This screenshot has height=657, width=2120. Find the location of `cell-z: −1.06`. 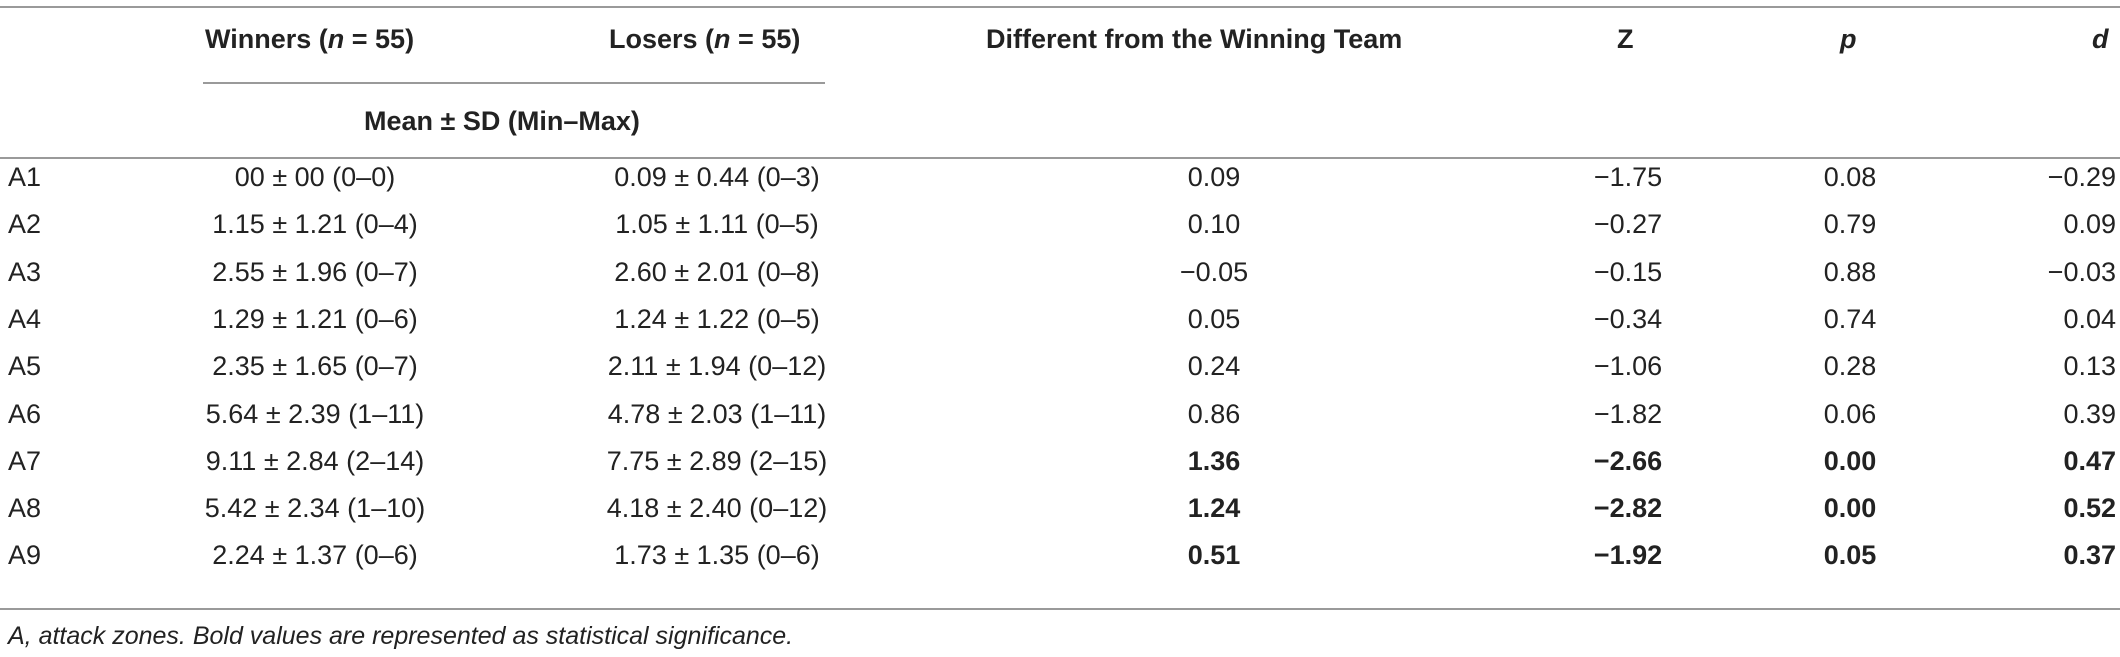

cell-z: −1.06 is located at coordinates (1628, 366).